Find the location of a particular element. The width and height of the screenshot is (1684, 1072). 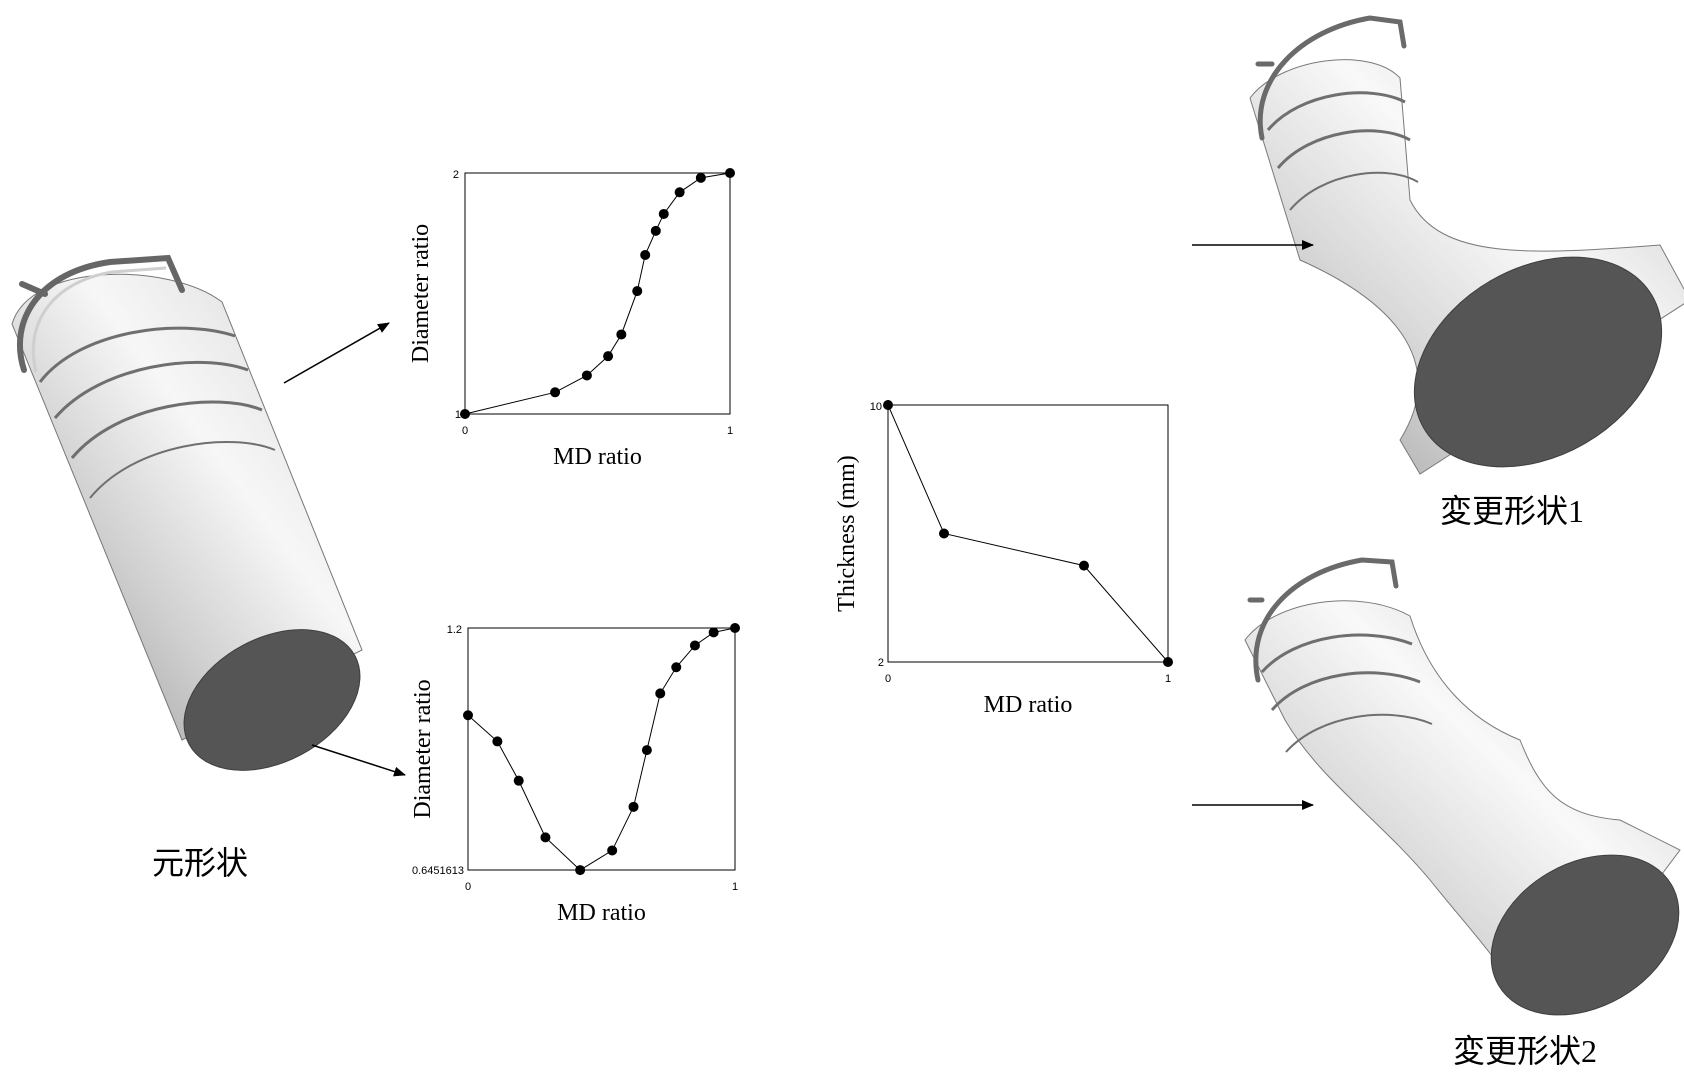

y-tick-label-min: 2 is located at coordinates (881, 663).